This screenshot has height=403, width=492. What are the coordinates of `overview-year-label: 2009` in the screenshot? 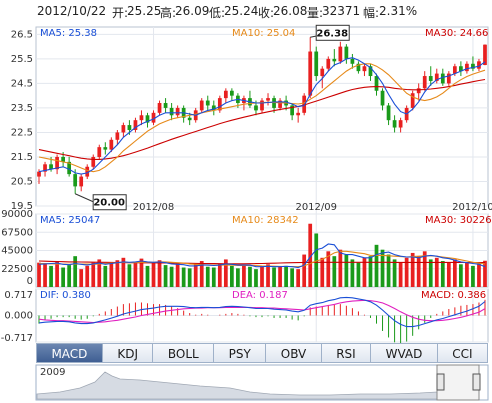 It's located at (52, 372).